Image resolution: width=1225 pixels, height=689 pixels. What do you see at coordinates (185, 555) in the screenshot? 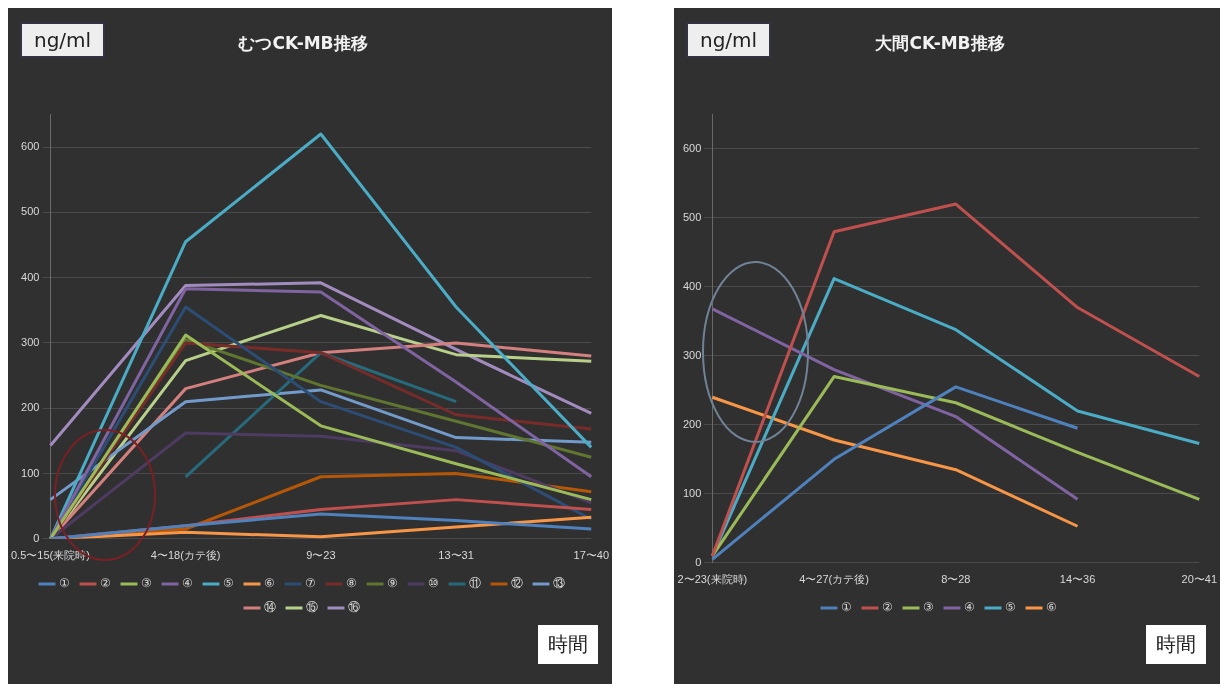
I see `x-tick-label: 4〜18(カテ後)` at bounding box center [185, 555].